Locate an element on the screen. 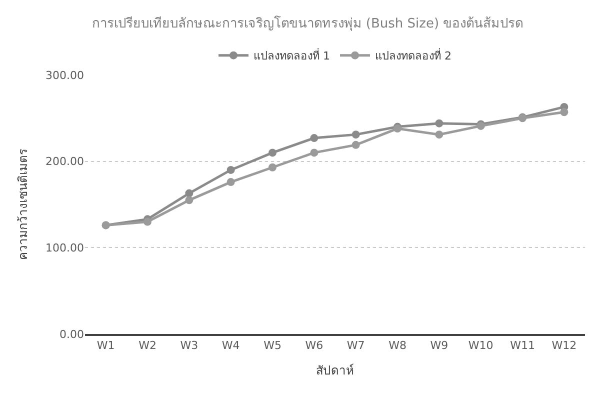  y-tick-label: 200.00 is located at coordinates (65, 161).